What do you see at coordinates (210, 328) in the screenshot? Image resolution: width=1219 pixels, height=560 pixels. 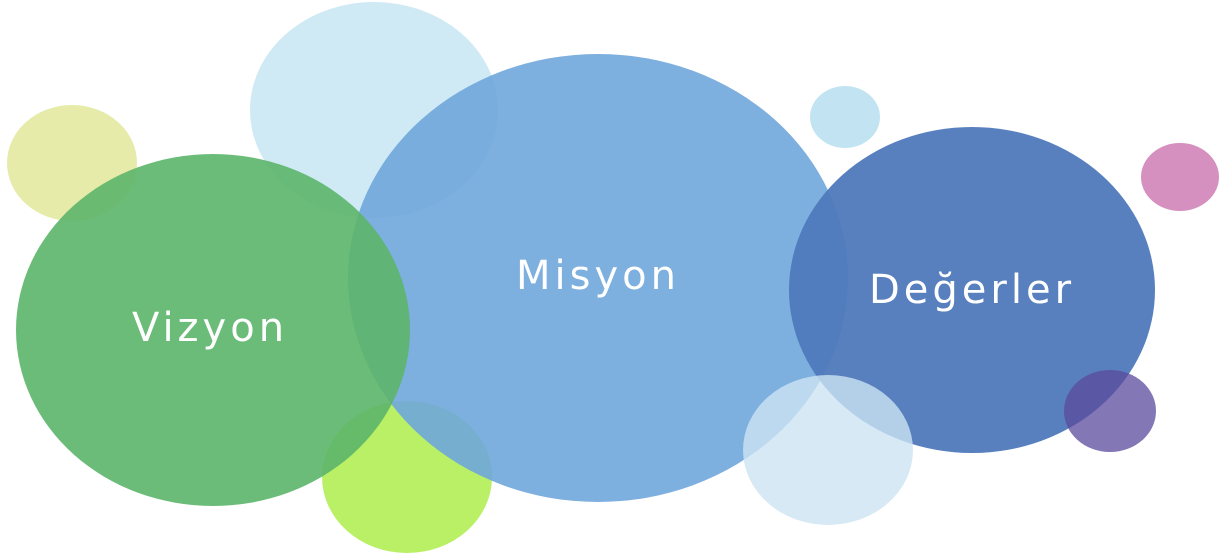 I see `bubble-label: Vizyon` at bounding box center [210, 328].